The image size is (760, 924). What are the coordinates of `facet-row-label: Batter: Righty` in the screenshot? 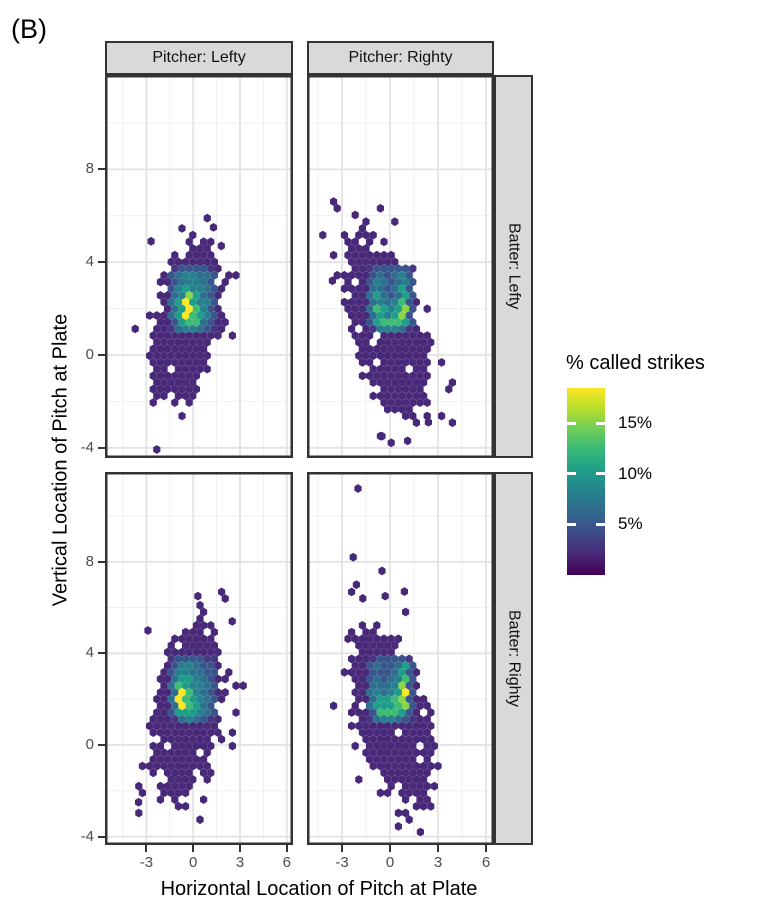 It's located at (514, 658).